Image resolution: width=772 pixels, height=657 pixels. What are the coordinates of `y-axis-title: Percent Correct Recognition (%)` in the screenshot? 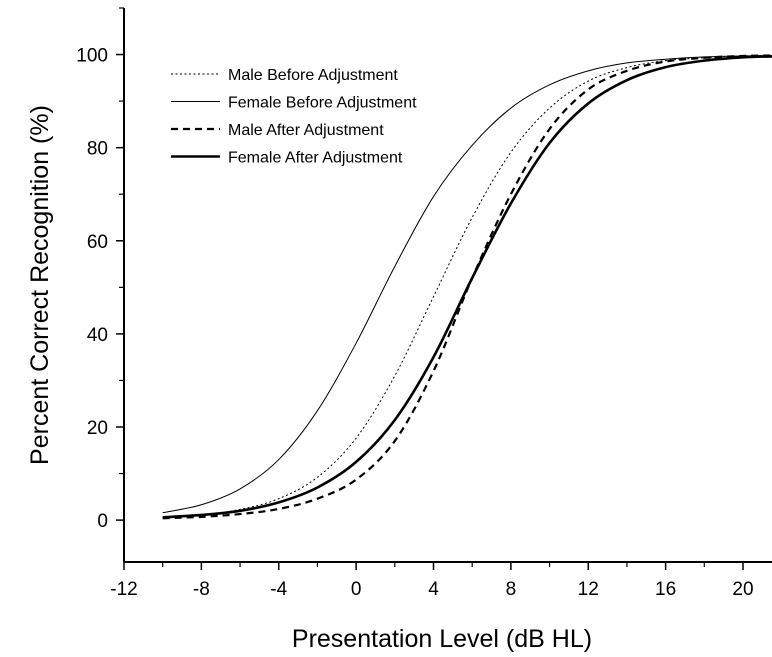 It's located at (40, 285).